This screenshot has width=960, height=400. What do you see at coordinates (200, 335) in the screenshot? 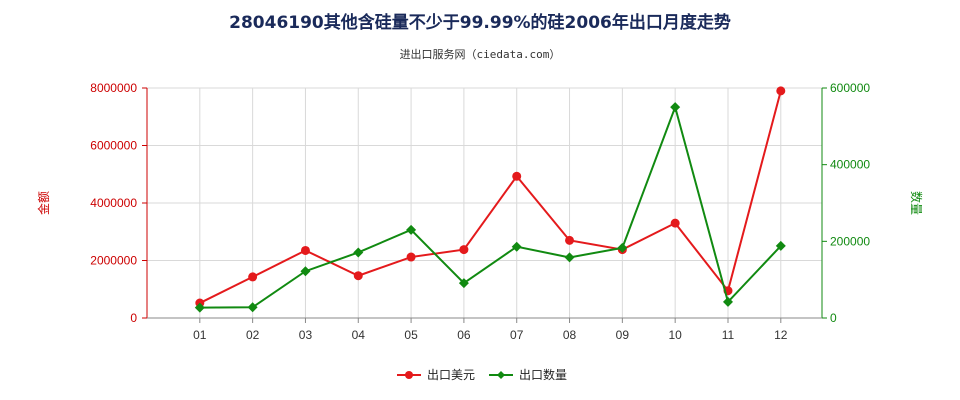
I see `x-tick-label: 01` at bounding box center [200, 335].